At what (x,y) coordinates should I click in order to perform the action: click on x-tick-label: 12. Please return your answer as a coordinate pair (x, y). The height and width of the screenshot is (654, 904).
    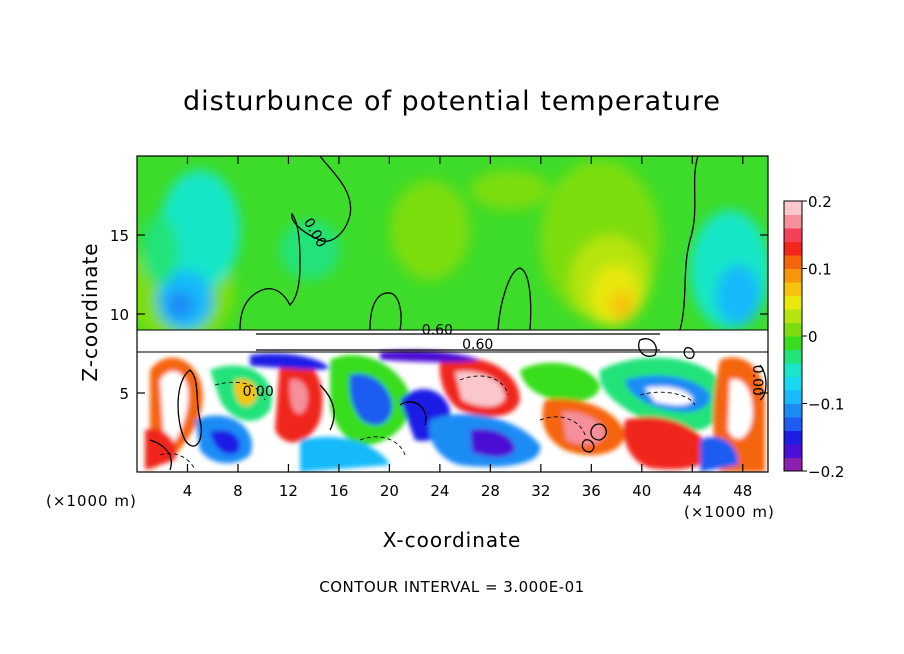
    Looking at the image, I should click on (288, 491).